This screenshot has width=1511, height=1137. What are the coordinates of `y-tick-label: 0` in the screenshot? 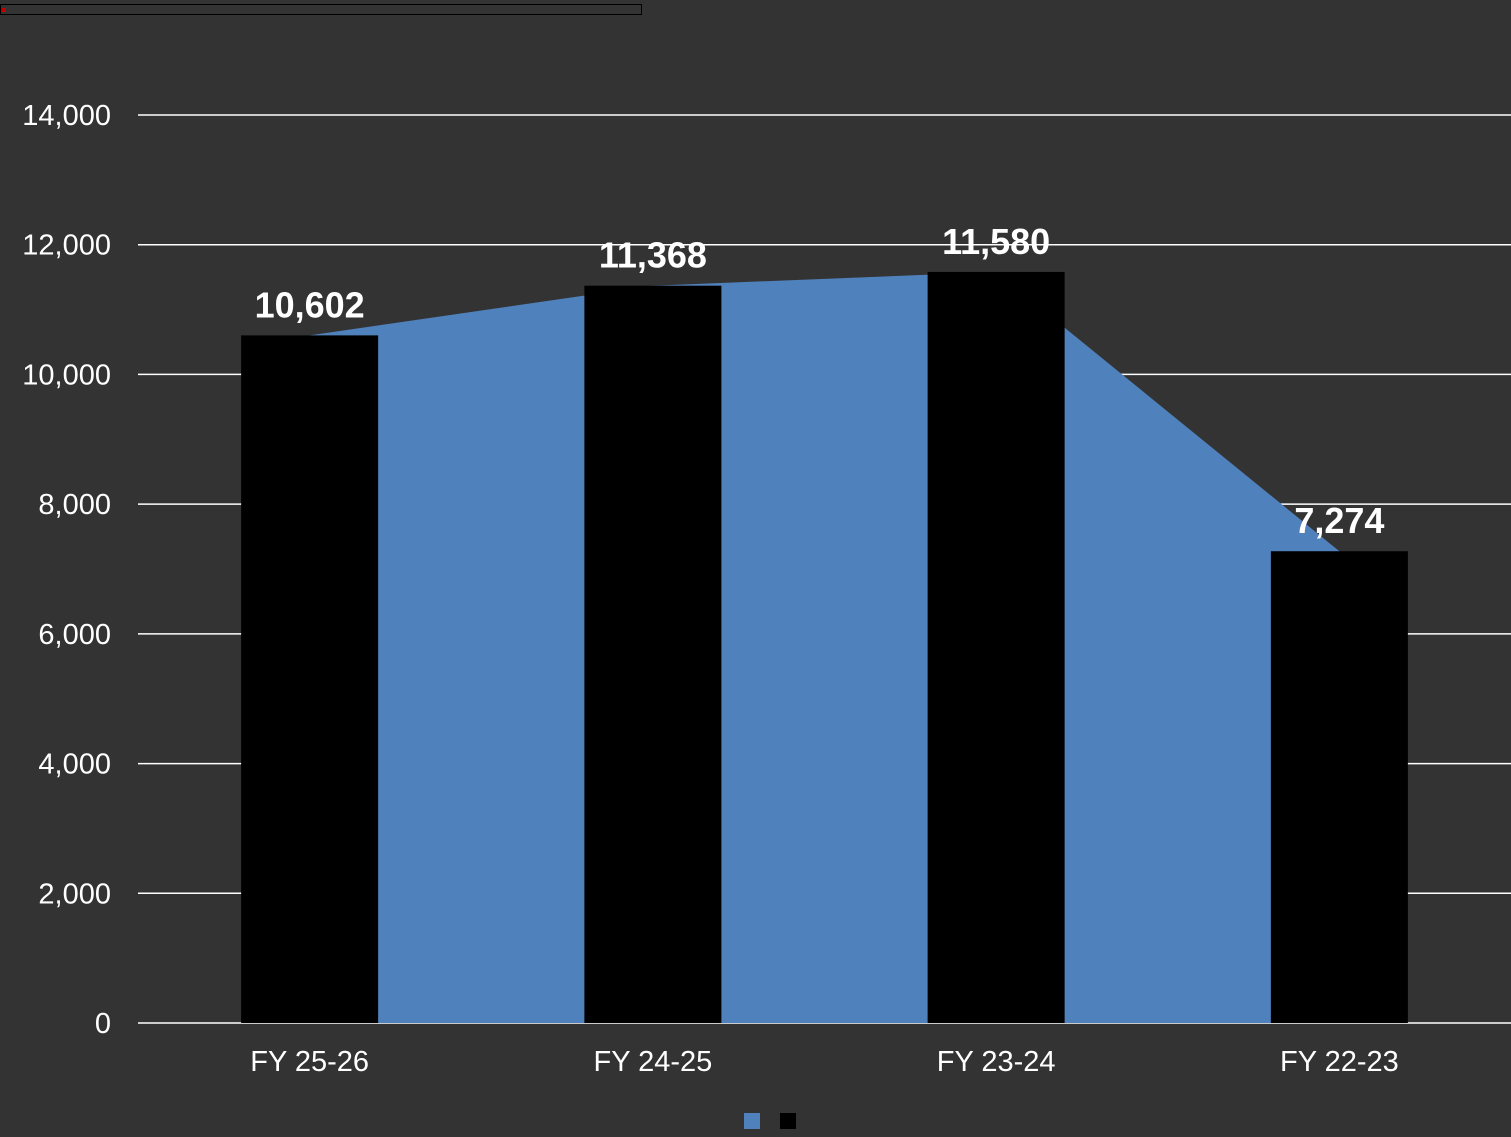 It's located at (103, 1024).